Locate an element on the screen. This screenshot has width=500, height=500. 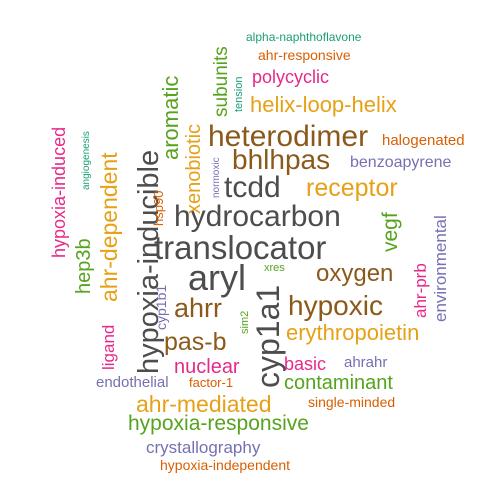
word-benzoapyrene: benzoapyrene is located at coordinates (401, 162).